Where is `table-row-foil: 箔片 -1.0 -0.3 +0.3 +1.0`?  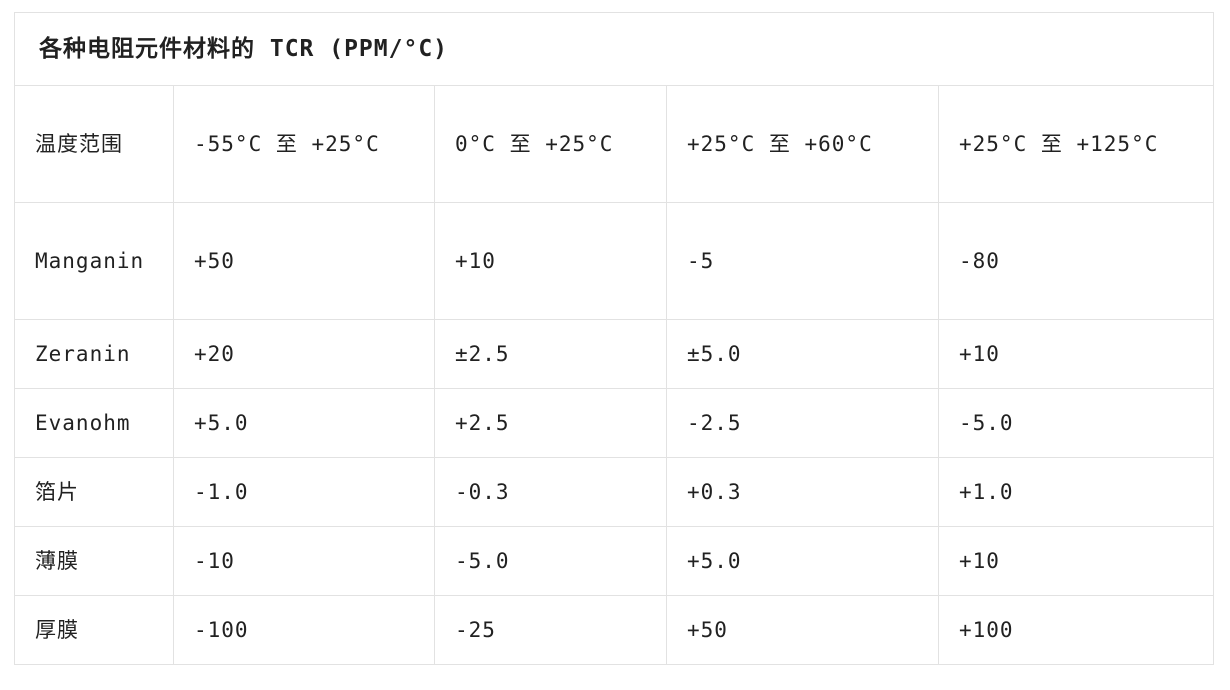
table-row-foil: 箔片 -1.0 -0.3 +0.3 +1.0 is located at coordinates (614, 492).